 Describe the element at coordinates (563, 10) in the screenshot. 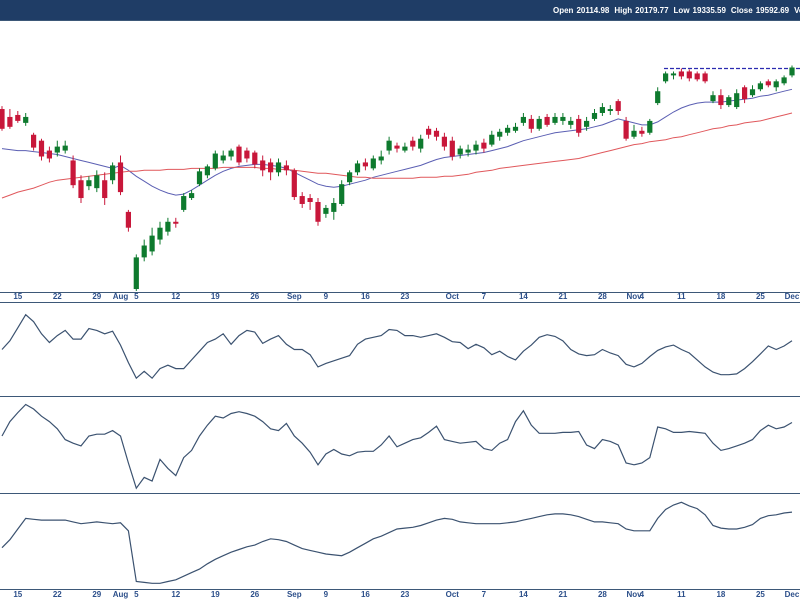

I see `readout-label: Open` at that location.